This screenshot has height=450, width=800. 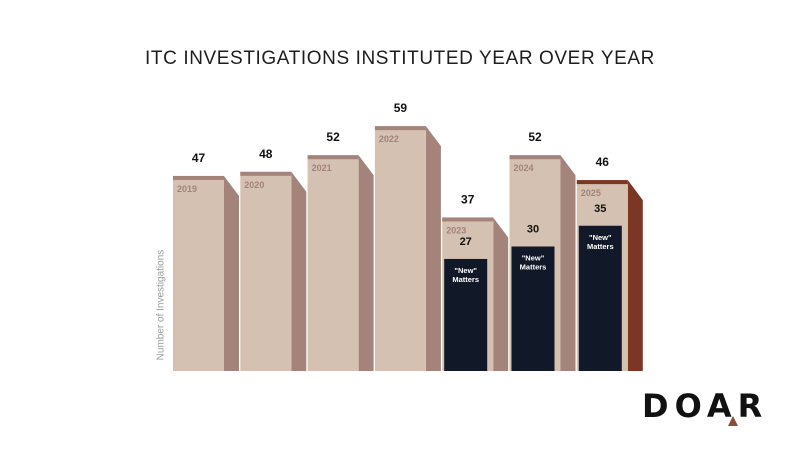 I want to click on new-matters-bar-2023, so click(x=466, y=314).